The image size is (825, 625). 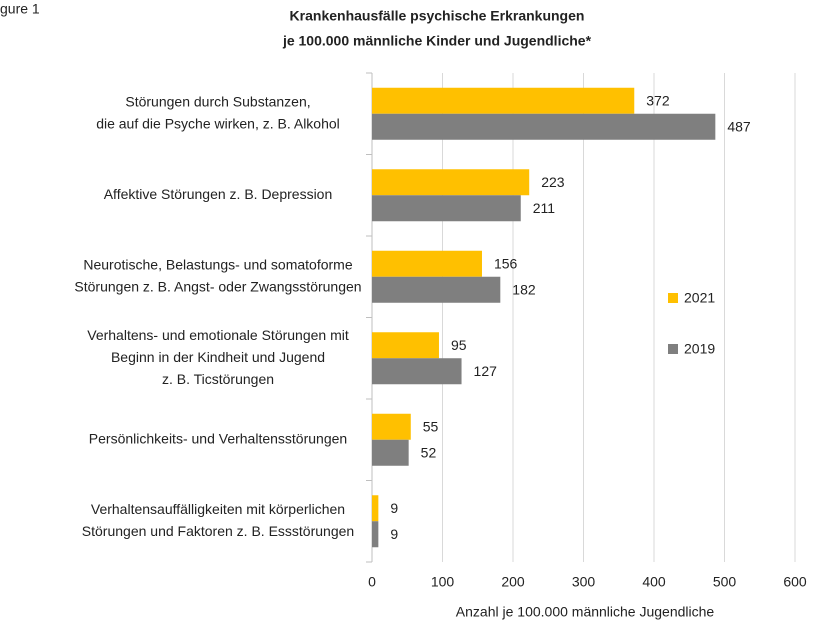 I want to click on y-tick-label: die auf die Psyche wirken, z. B. Alkohol, so click(x=218, y=123).